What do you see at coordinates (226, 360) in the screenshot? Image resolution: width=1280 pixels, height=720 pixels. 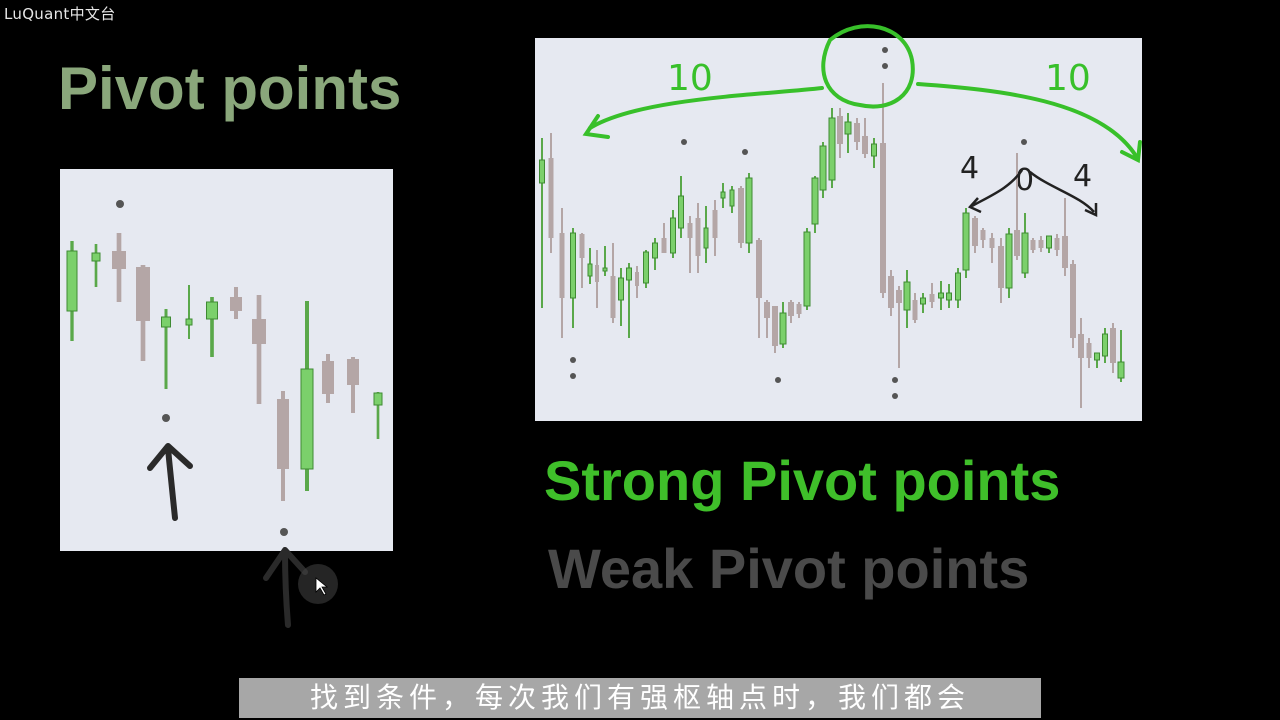 I see `left-candlestick-chart` at bounding box center [226, 360].